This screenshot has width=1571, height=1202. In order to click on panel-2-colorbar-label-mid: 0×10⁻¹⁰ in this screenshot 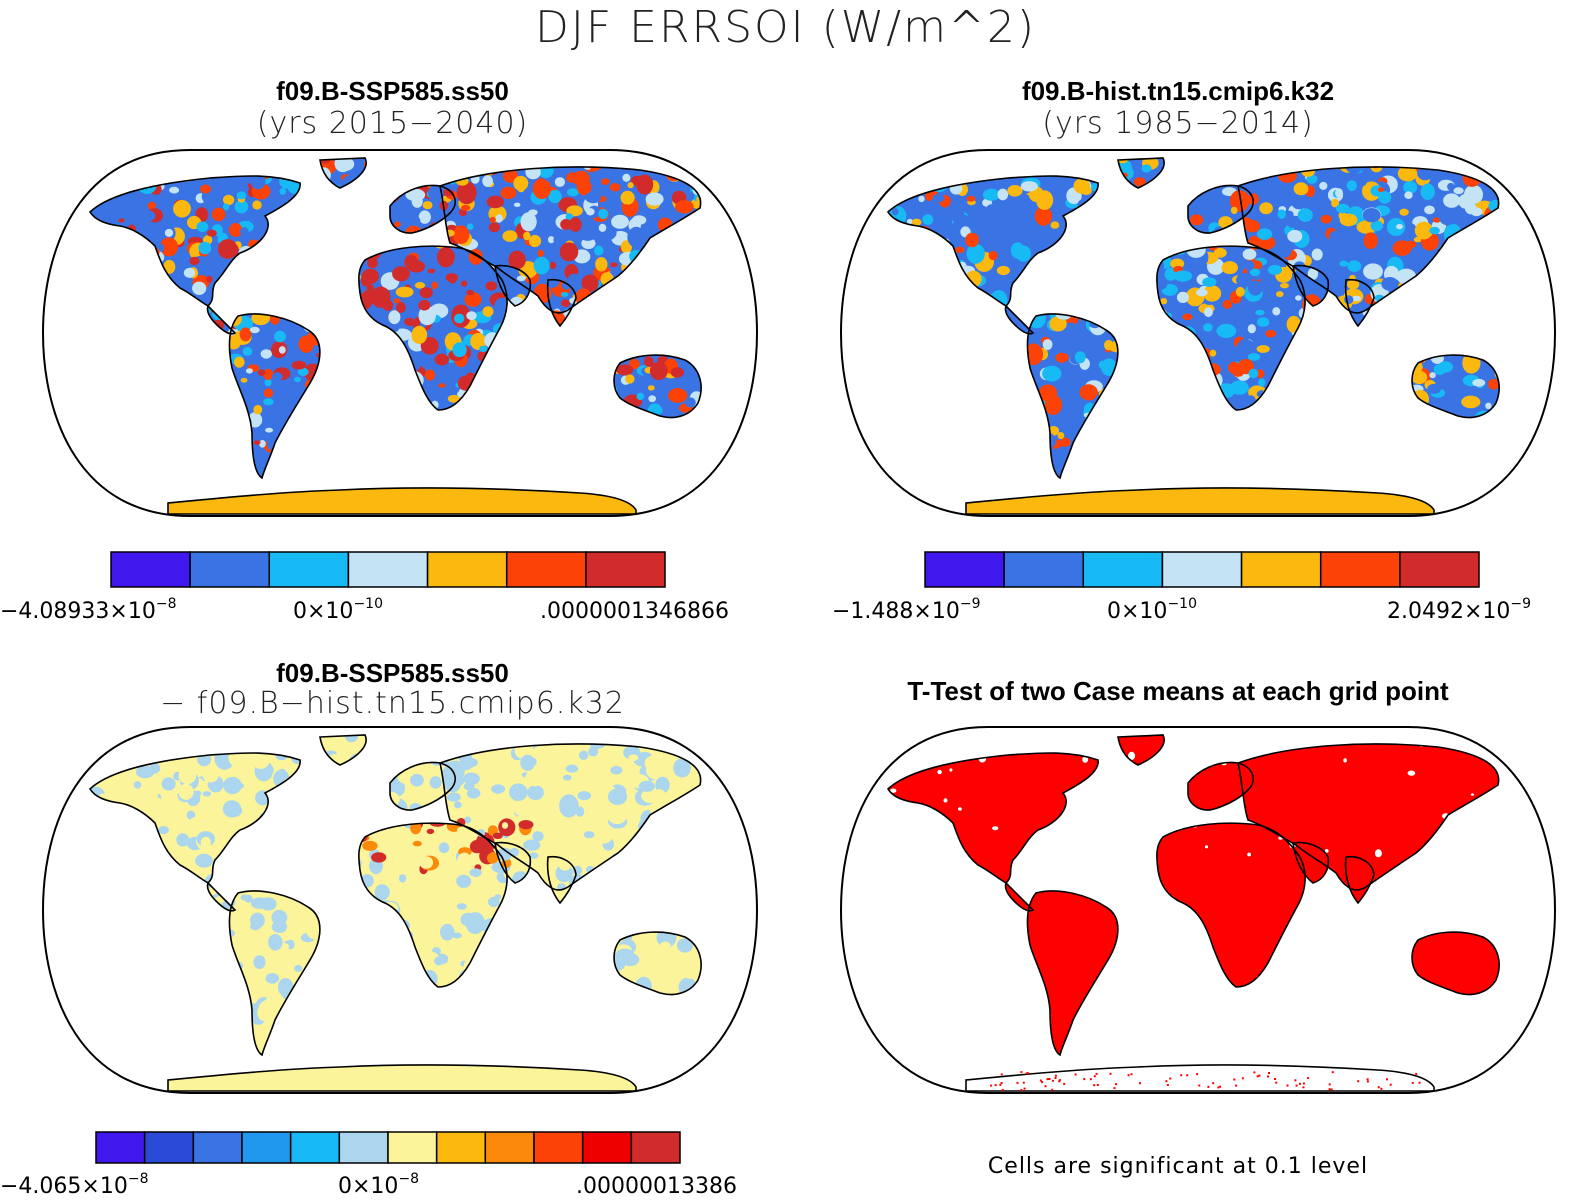, I will do `click(1152, 610)`.